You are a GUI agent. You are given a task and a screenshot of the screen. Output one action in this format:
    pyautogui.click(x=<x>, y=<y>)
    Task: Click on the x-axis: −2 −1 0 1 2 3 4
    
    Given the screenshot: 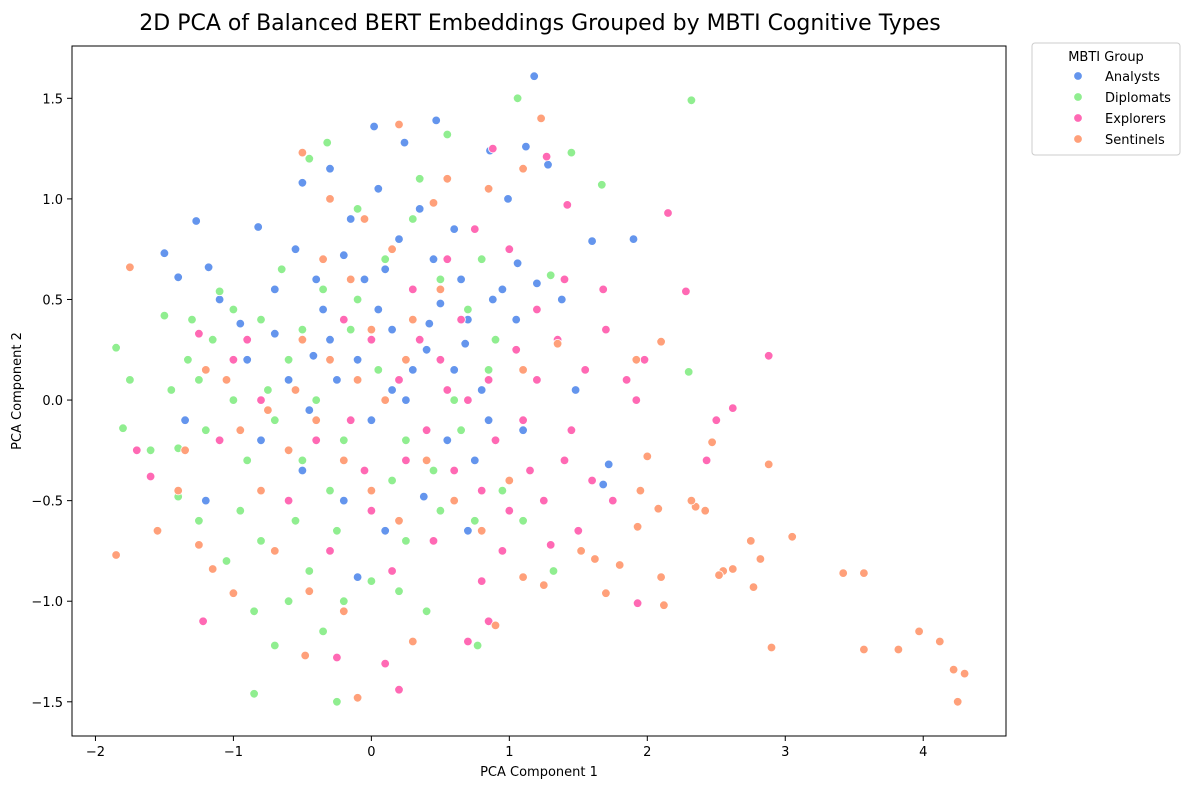 What is the action you would take?
    pyautogui.click(x=506, y=748)
    